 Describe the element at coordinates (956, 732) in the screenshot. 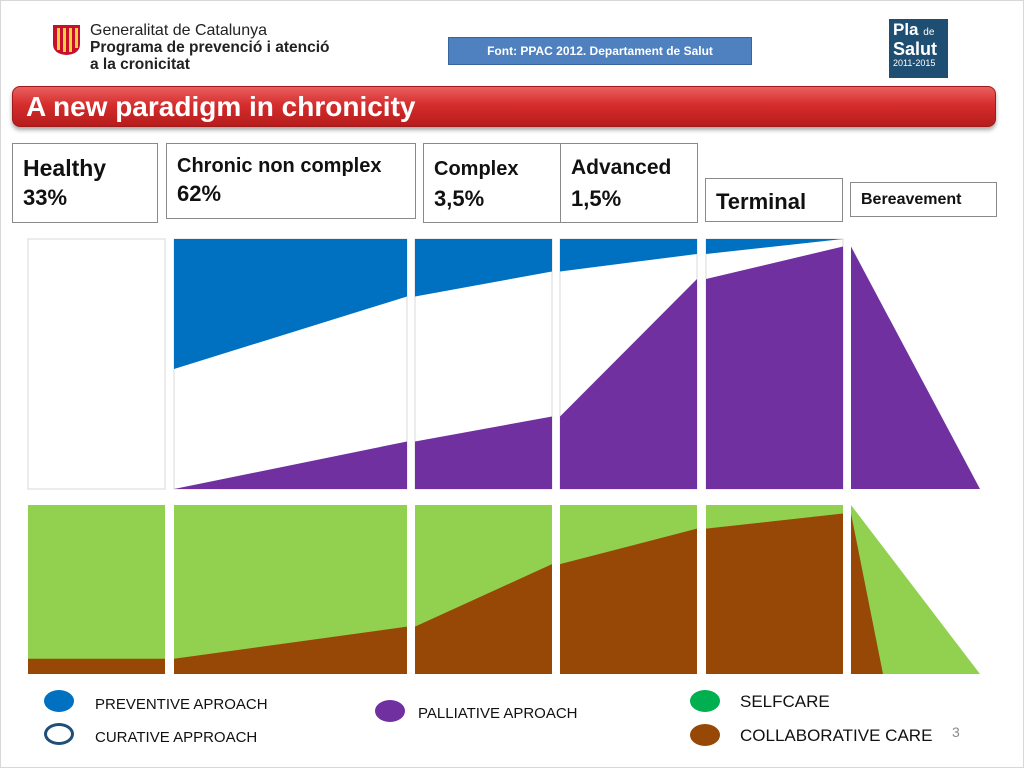

I see `slide-number: 3` at that location.